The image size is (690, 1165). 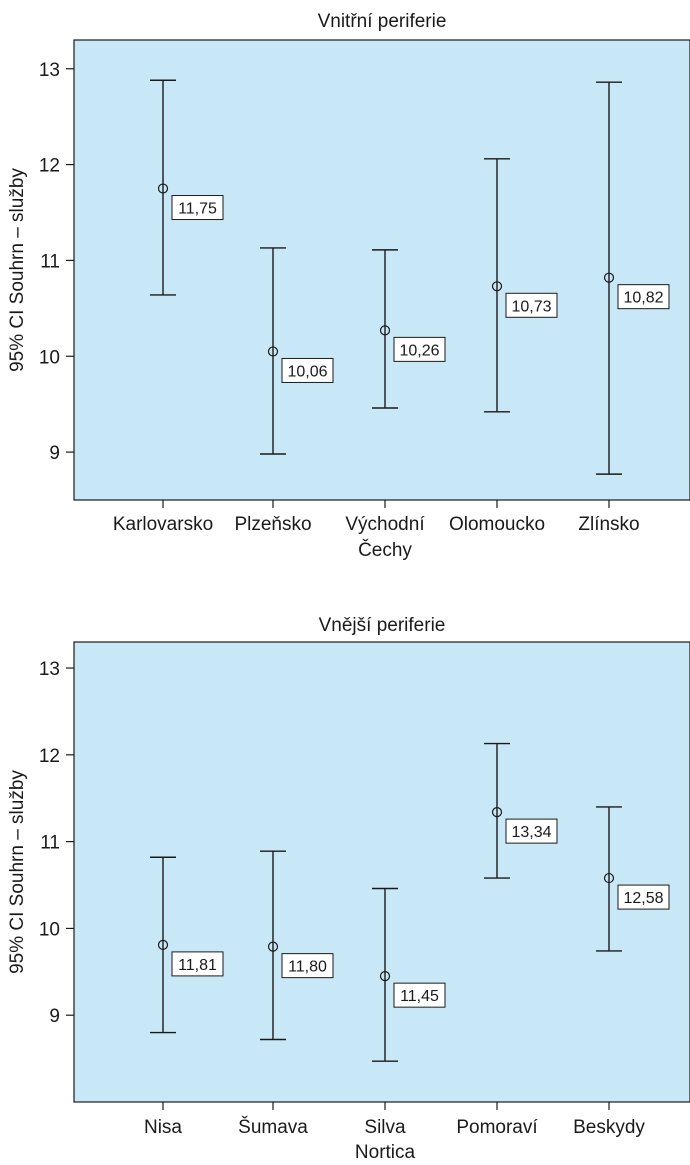 I want to click on x-tick-label: Beskydy, so click(x=609, y=1127).